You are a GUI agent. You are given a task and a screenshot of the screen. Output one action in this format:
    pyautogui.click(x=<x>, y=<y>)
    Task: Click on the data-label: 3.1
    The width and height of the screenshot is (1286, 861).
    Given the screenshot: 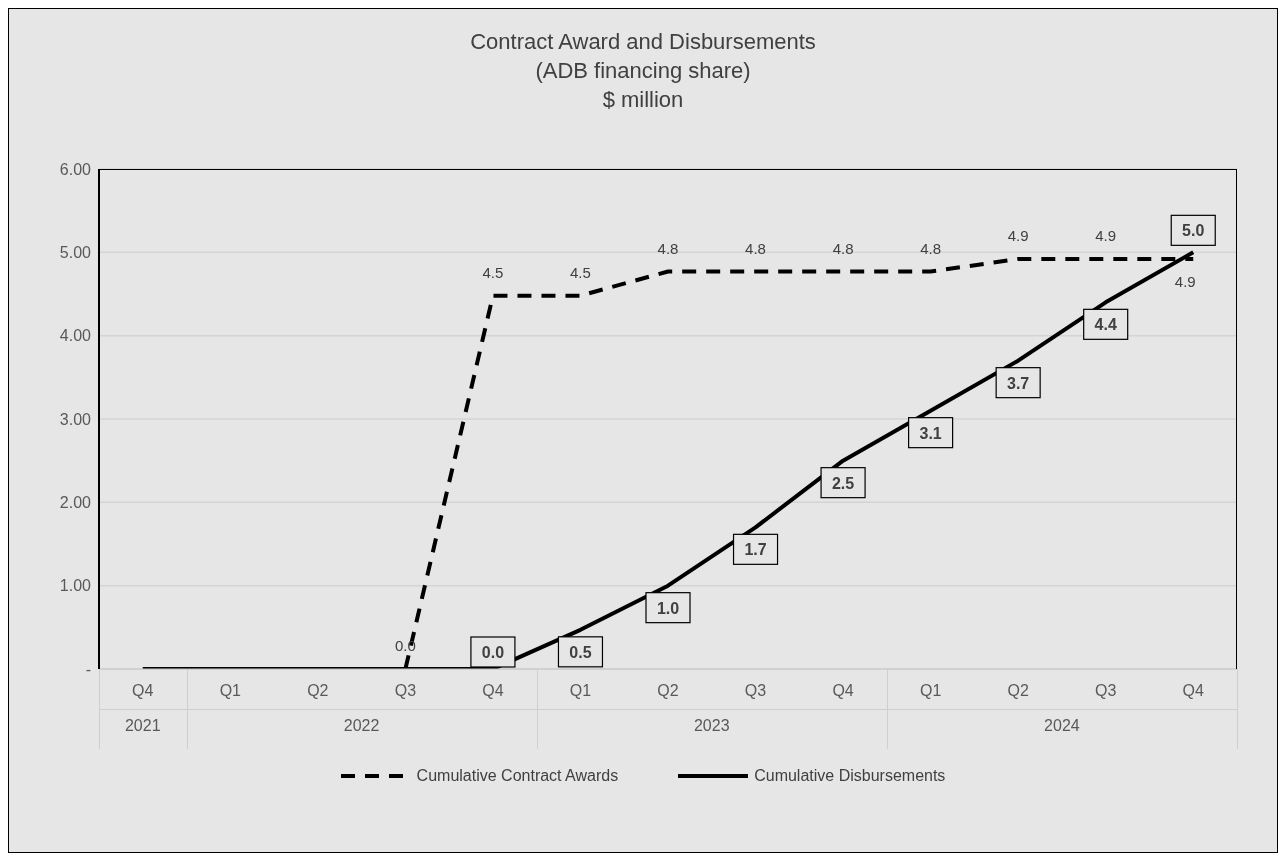 What is the action you would take?
    pyautogui.click(x=930, y=433)
    